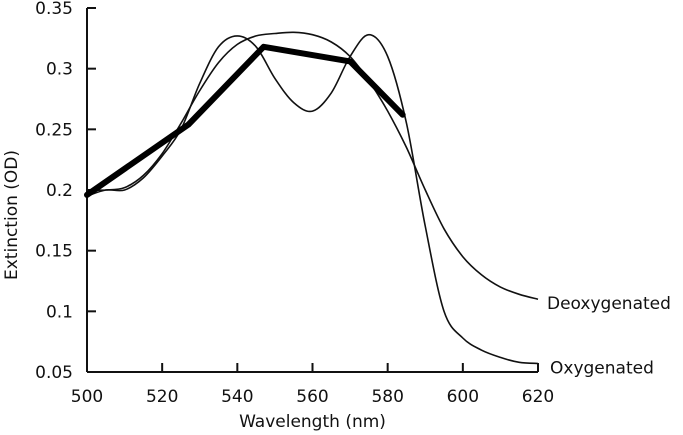  I want to click on x-tick-label: 560, so click(312, 397).